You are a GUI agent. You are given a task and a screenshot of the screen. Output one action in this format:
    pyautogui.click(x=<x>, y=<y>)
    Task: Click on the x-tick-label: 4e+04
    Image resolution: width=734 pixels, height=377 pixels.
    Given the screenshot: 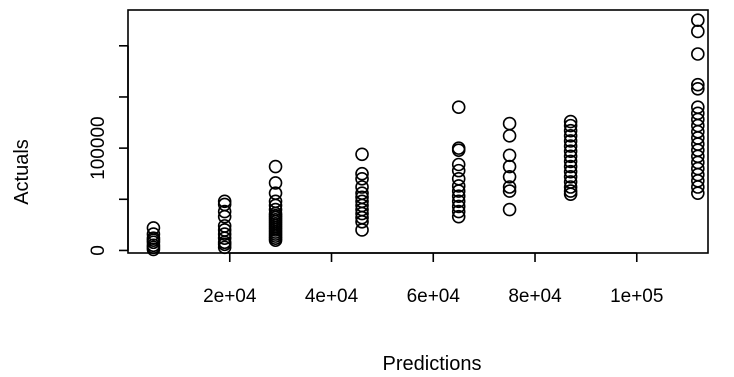 What is the action you would take?
    pyautogui.click(x=332, y=296)
    